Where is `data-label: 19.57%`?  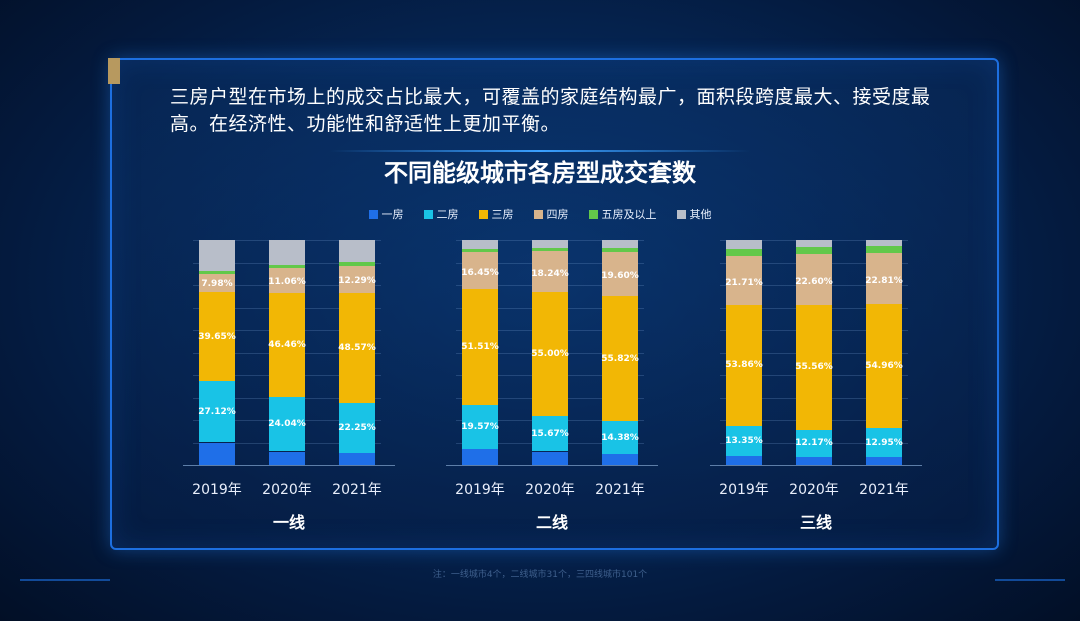 data-label: 19.57% is located at coordinates (480, 427).